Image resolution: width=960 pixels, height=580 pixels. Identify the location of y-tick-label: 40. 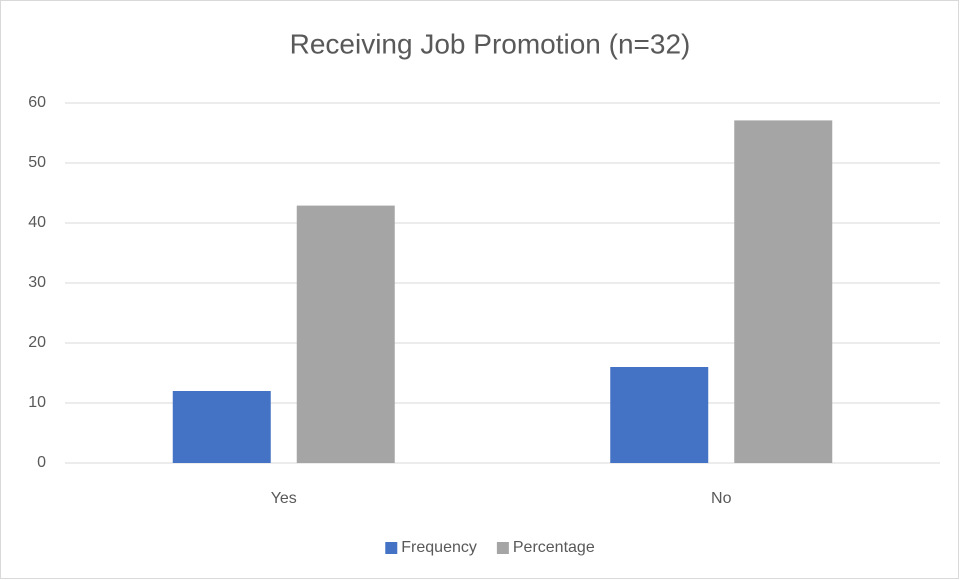
(37, 222).